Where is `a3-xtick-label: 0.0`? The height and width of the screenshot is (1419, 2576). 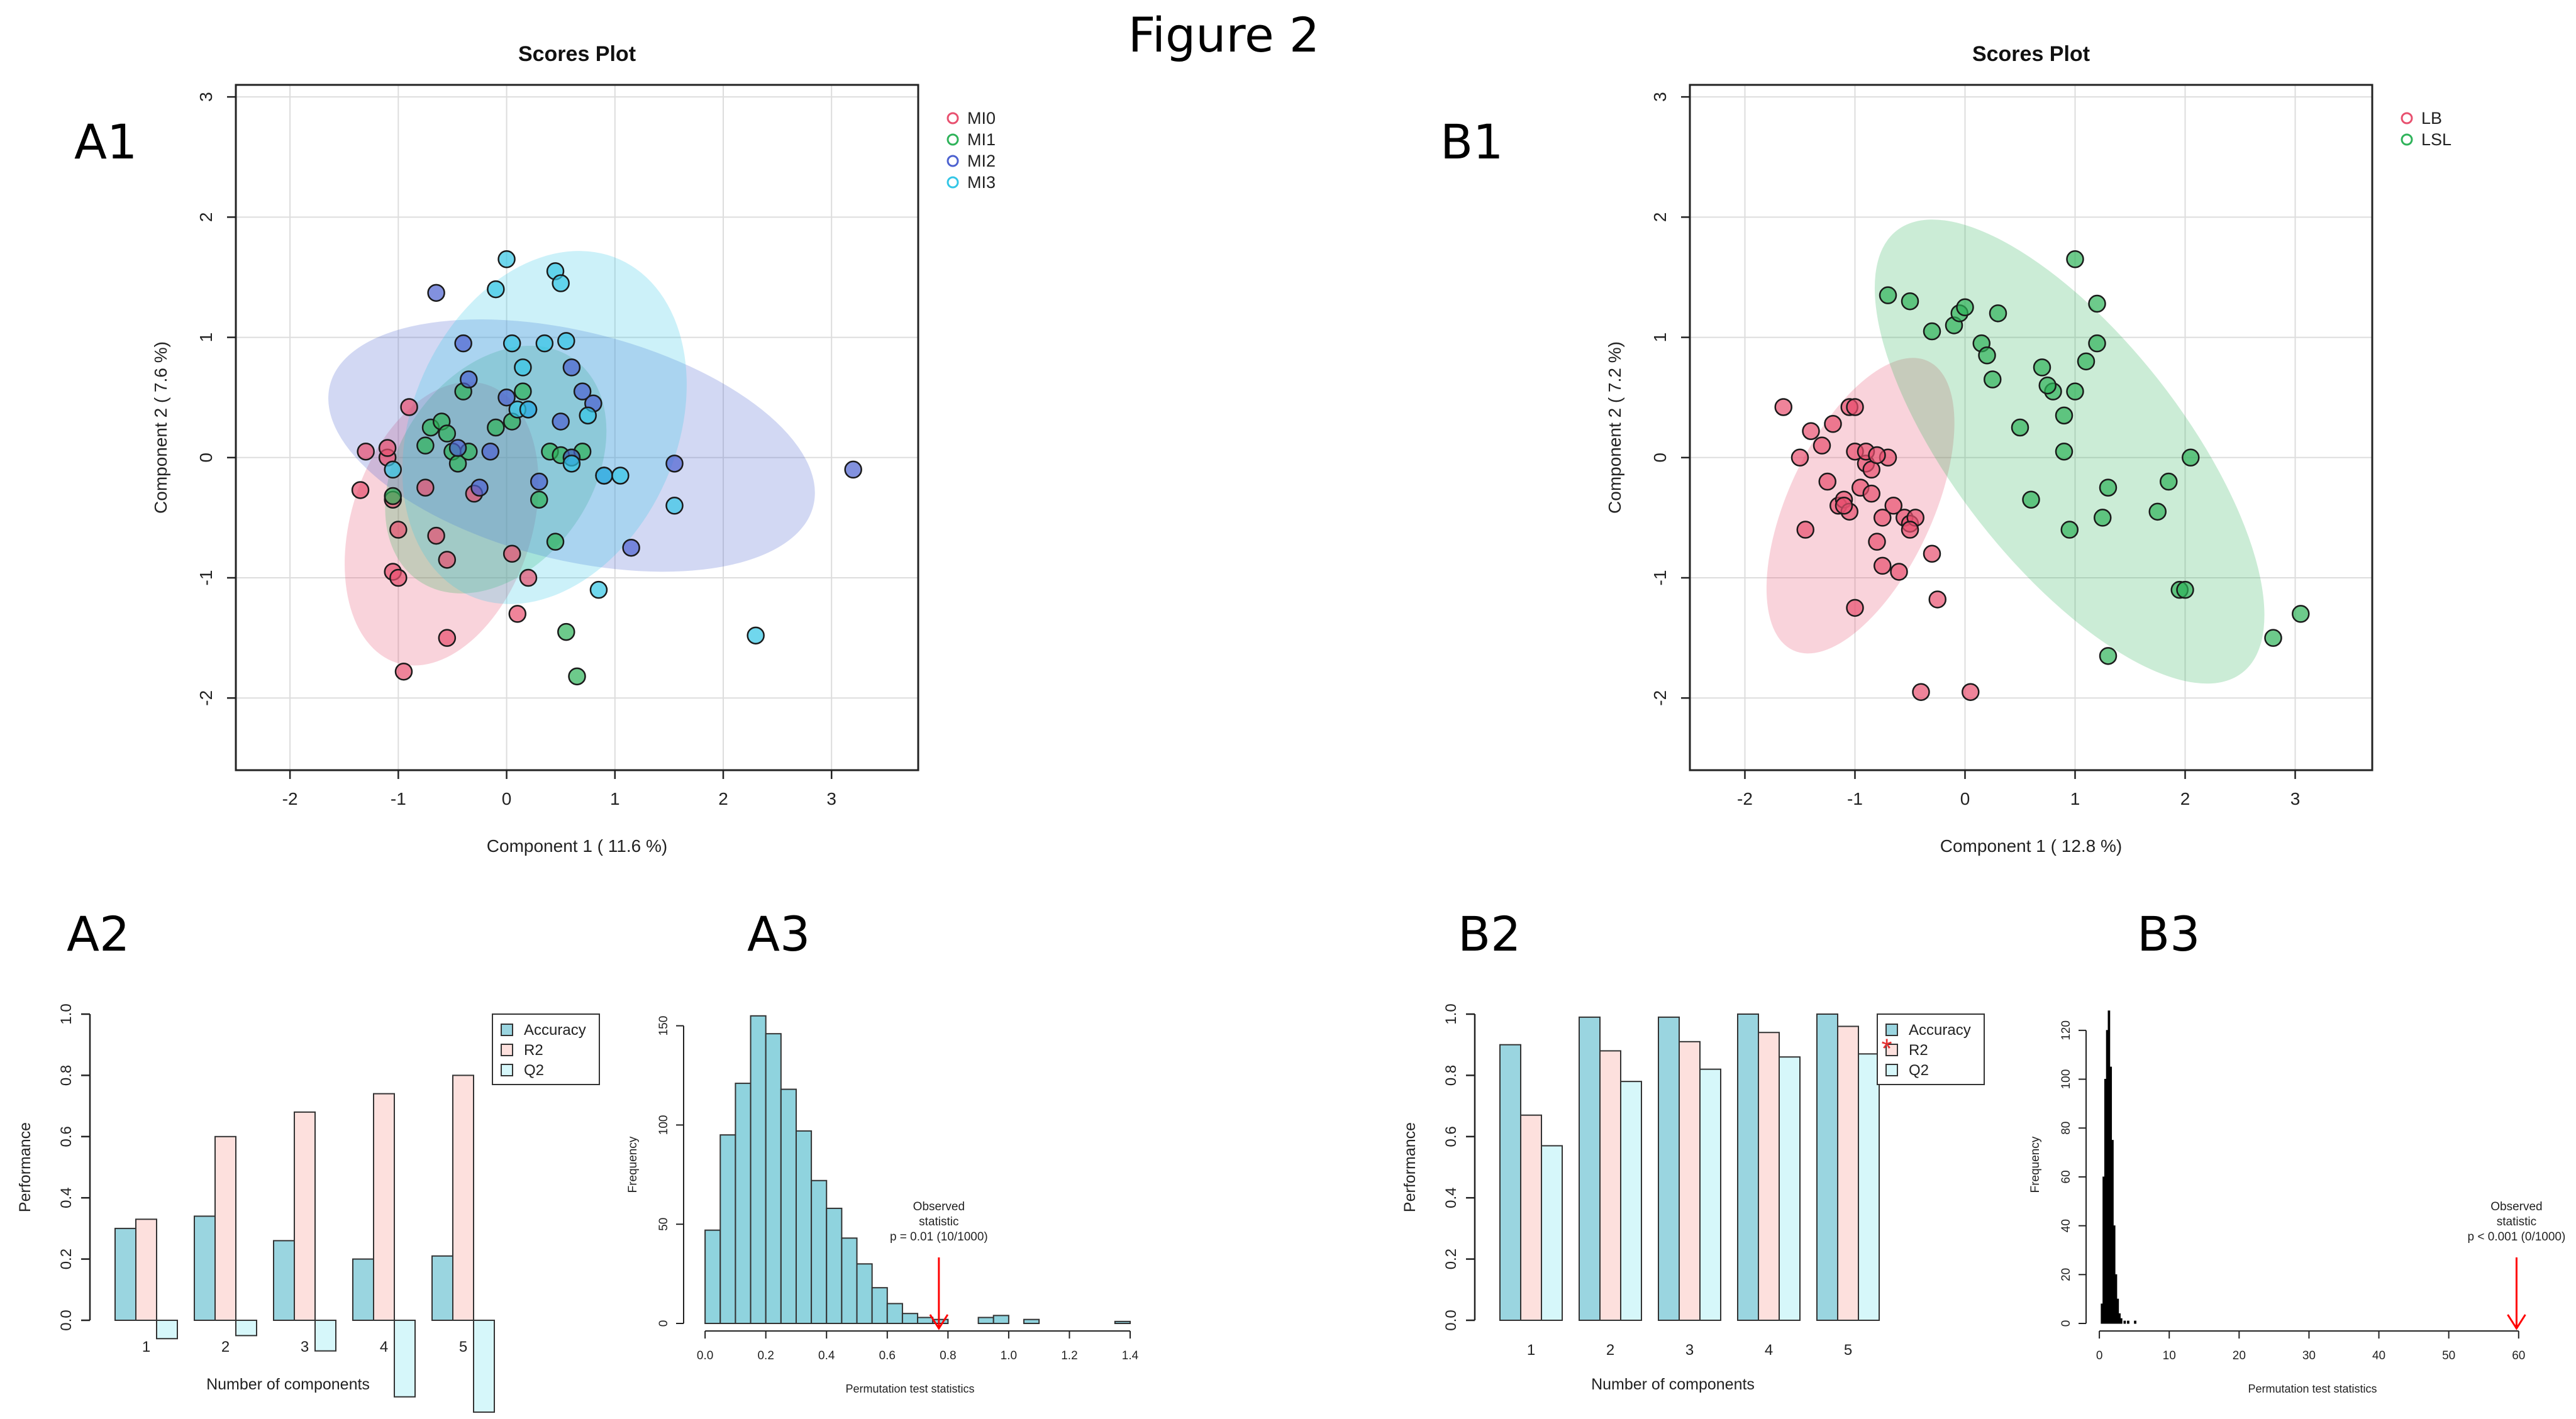
a3-xtick-label: 0.0 is located at coordinates (705, 1355).